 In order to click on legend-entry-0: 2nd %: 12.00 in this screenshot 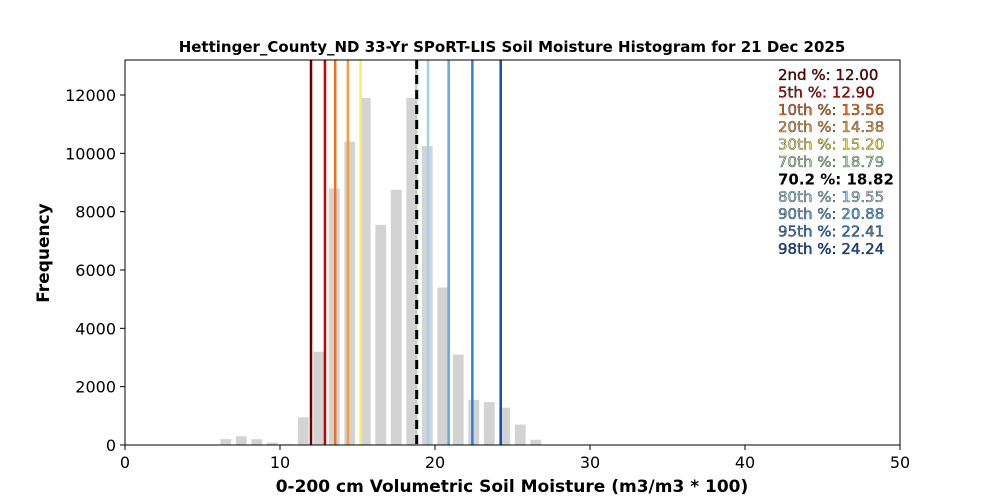, I will do `click(828, 75)`.